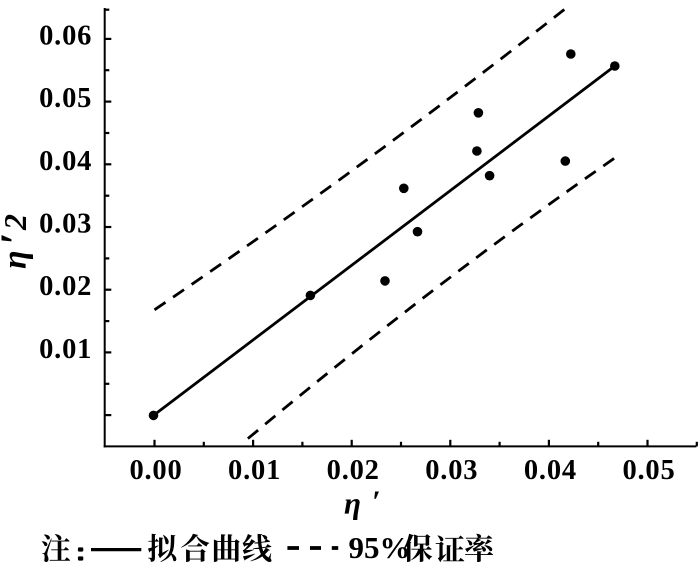 This screenshot has height=581, width=700. What do you see at coordinates (155, 470) in the screenshot?
I see `svg-text: 0.00` at bounding box center [155, 470].